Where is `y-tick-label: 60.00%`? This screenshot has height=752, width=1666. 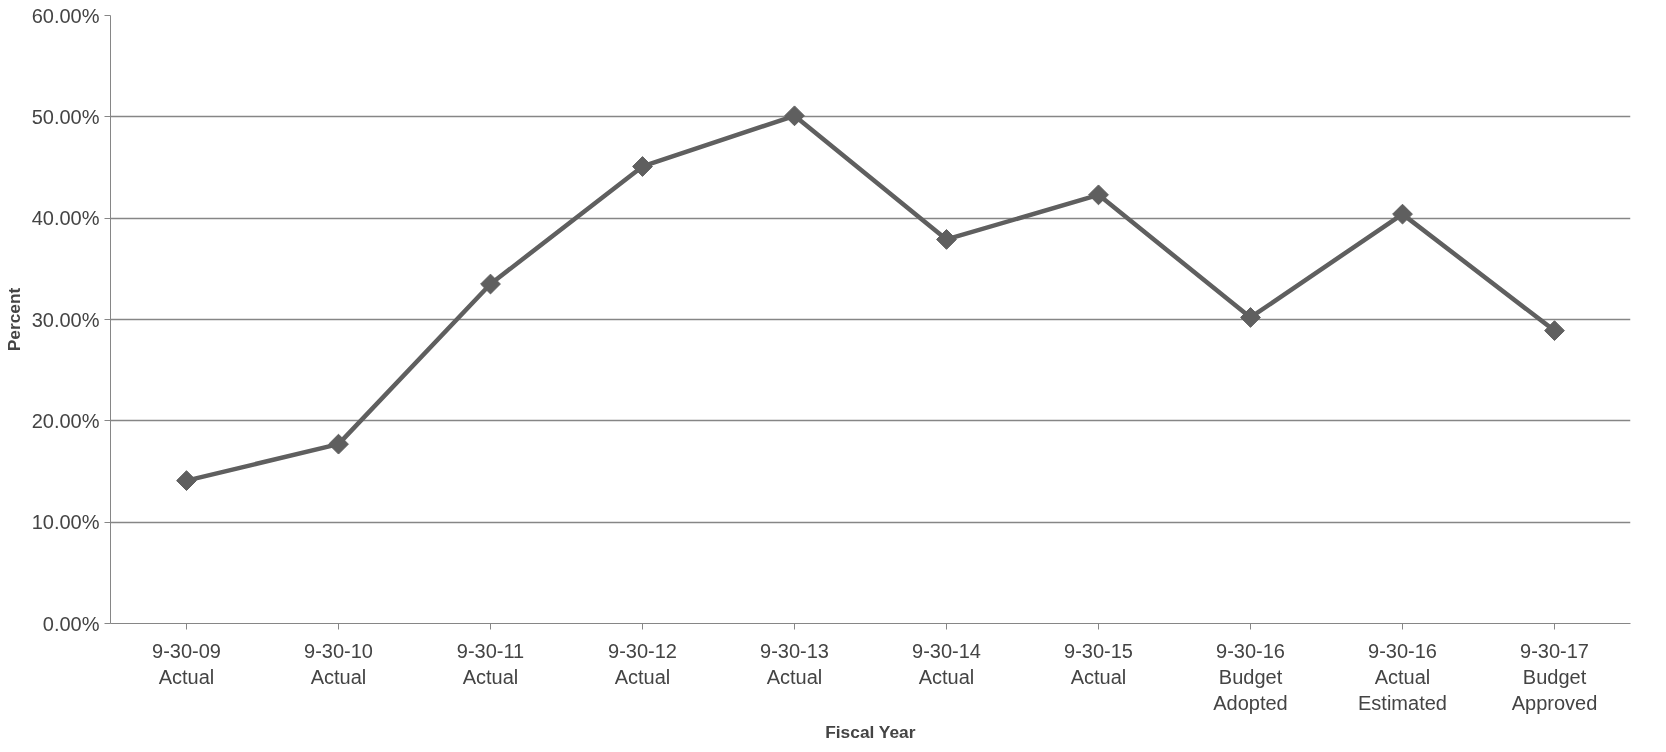 y-tick-label: 60.00% is located at coordinates (65, 15).